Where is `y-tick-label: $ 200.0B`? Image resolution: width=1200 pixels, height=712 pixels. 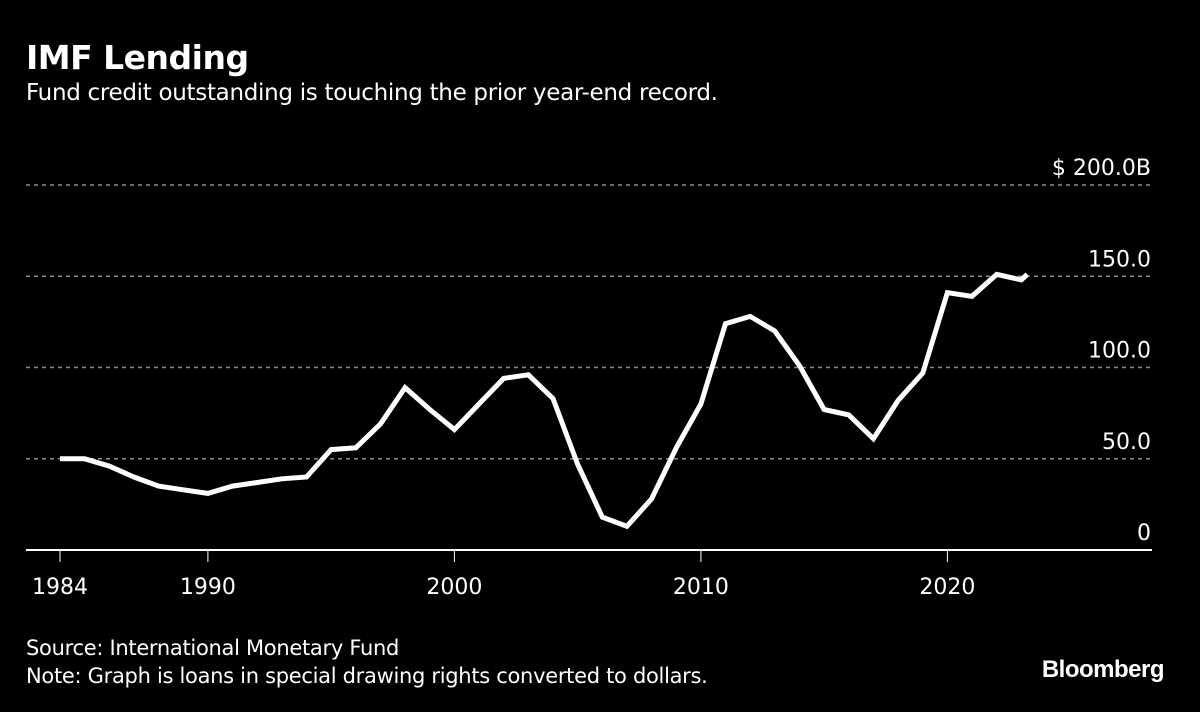 y-tick-label: $ 200.0B is located at coordinates (1101, 168).